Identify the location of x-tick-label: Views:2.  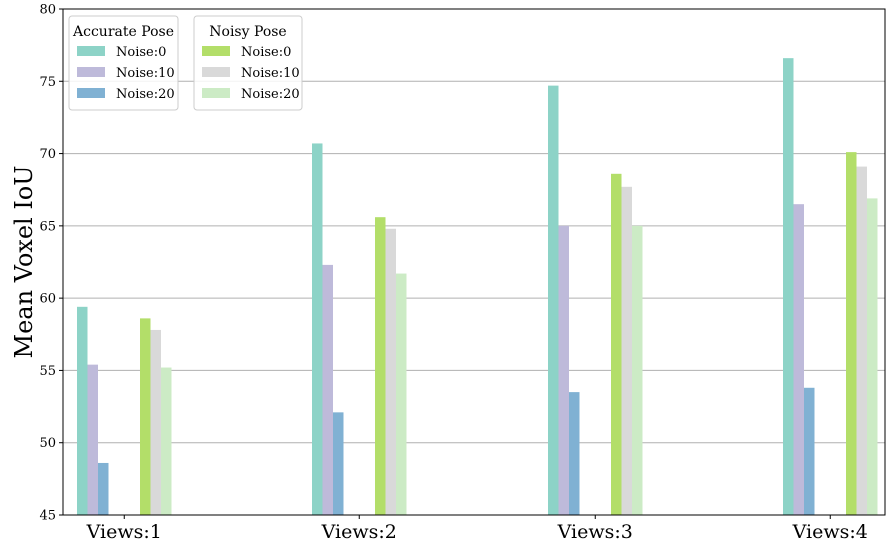
(359, 532).